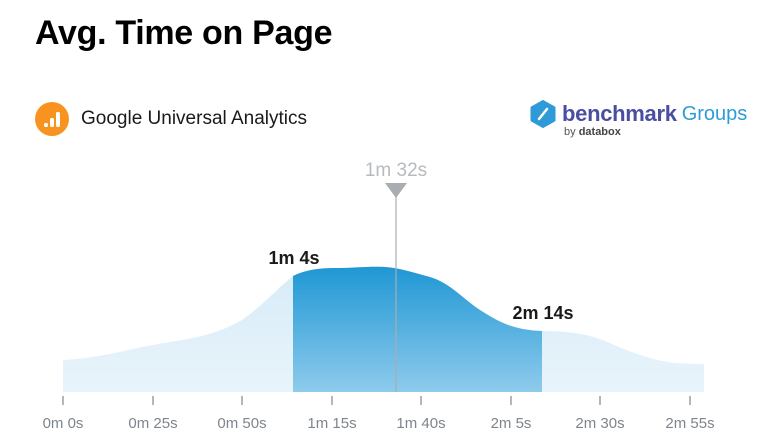 The height and width of the screenshot is (432, 768). I want to click on x-axis, so click(376, 400).